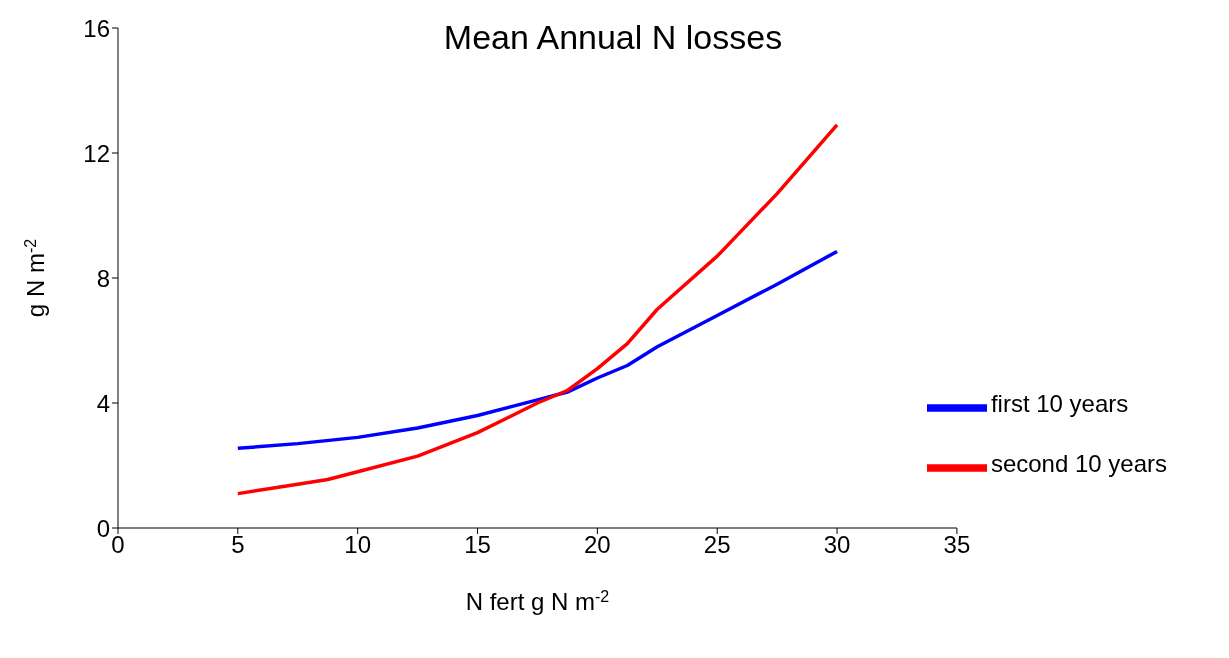  What do you see at coordinates (613, 37) in the screenshot?
I see `chart-title: Mean Annual N losses` at bounding box center [613, 37].